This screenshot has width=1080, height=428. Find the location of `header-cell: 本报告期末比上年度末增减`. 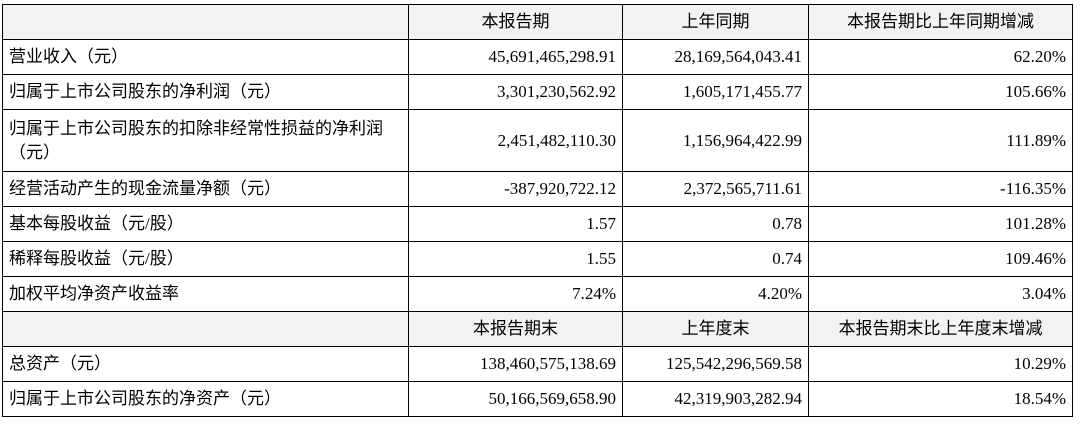

header-cell: 本报告期末比上年度末增减 is located at coordinates (940, 329).